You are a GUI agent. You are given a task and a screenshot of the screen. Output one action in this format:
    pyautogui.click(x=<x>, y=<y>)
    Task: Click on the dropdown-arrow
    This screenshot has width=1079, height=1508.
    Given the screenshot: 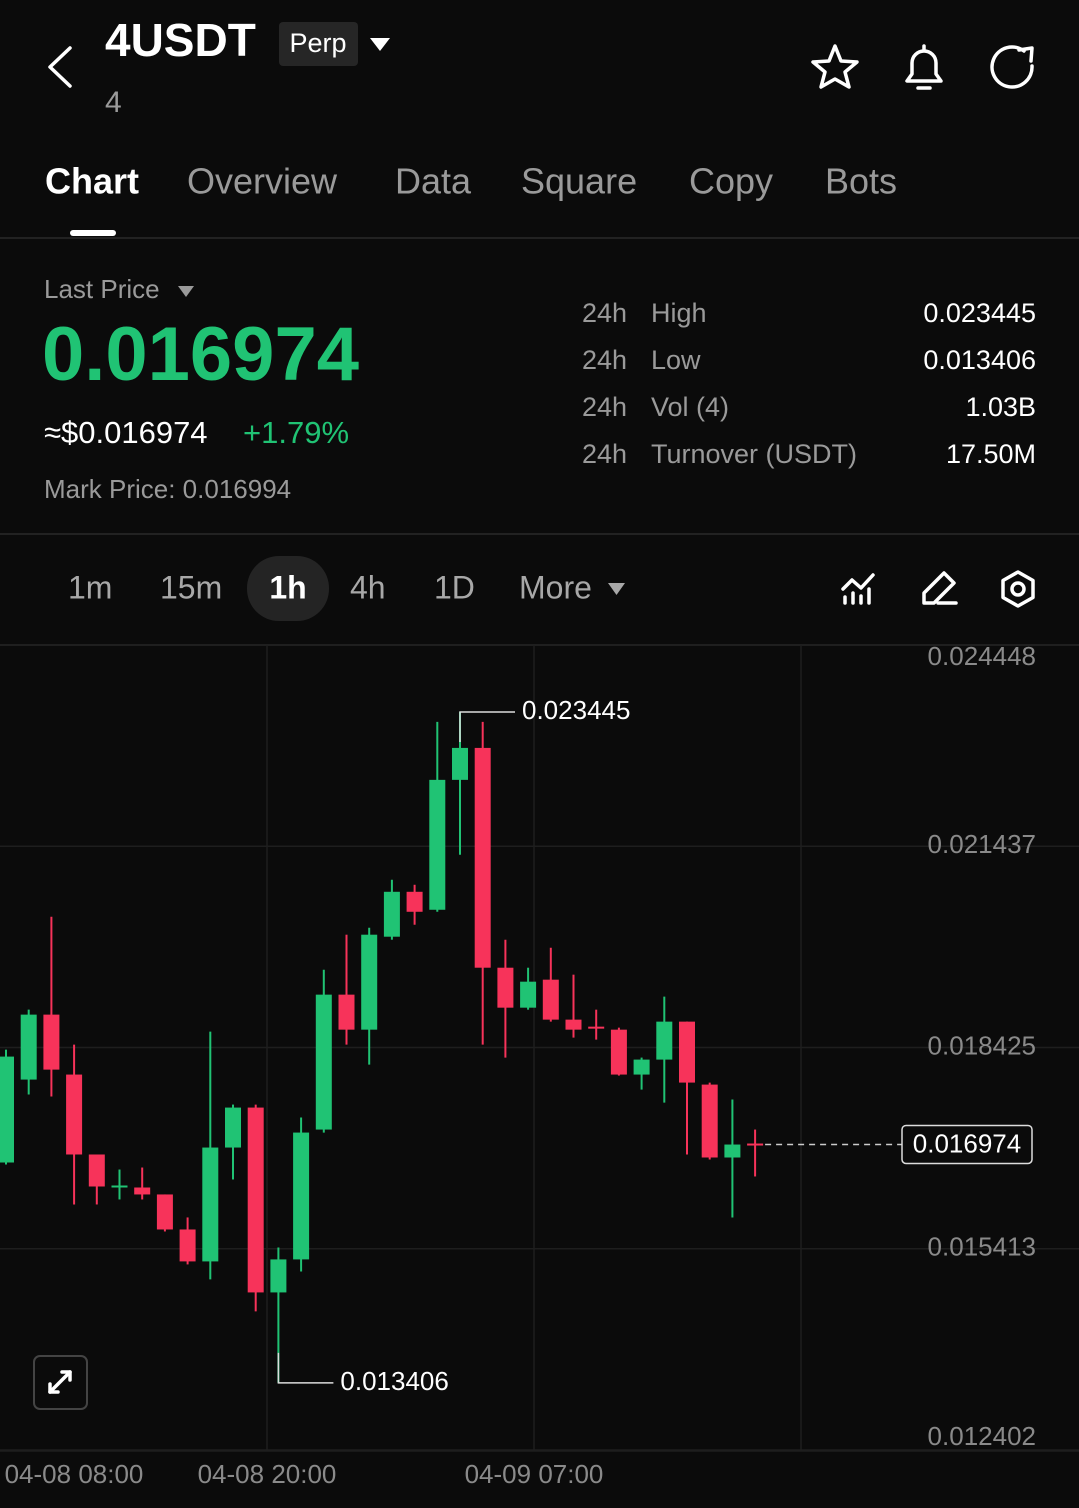 What is the action you would take?
    pyautogui.click(x=380, y=44)
    